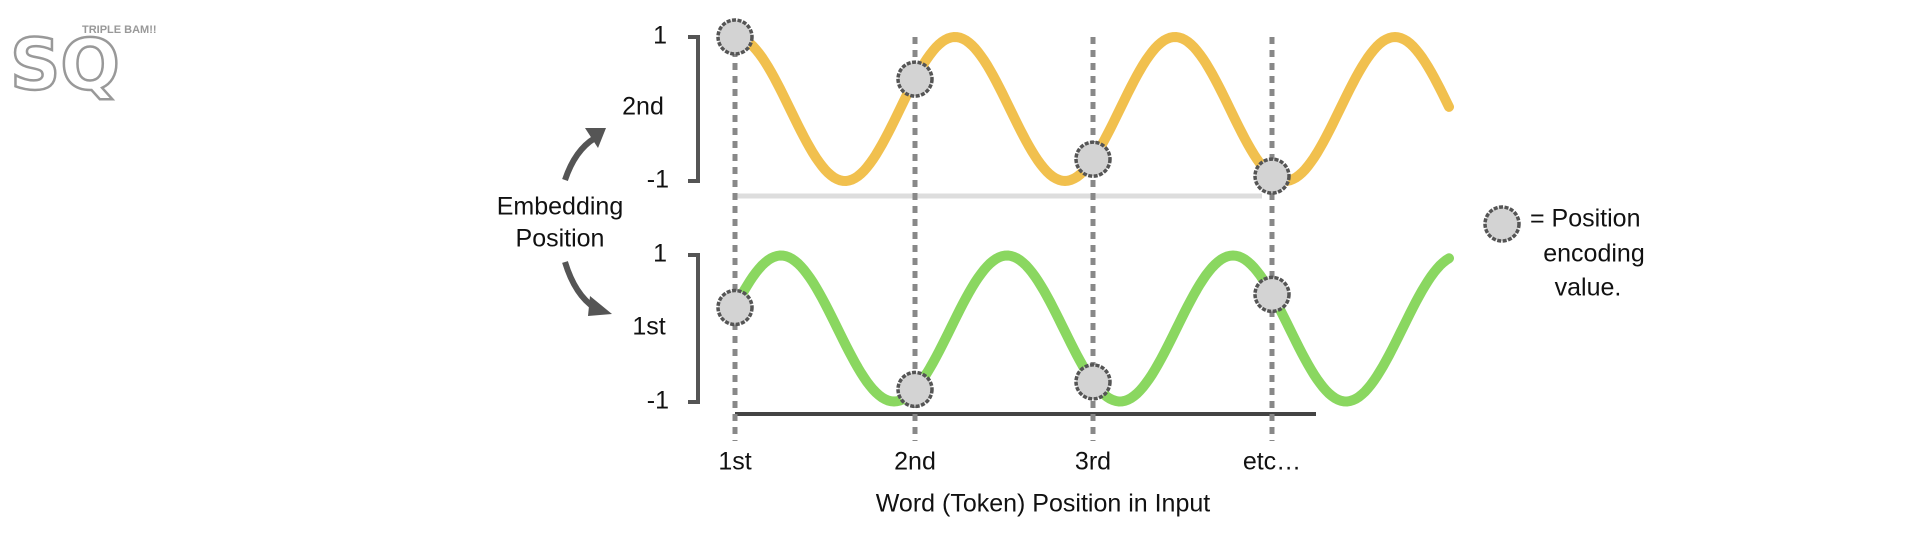 Image resolution: width=1920 pixels, height=540 pixels. What do you see at coordinates (915, 462) in the screenshot?
I see `x-label: 2nd` at bounding box center [915, 462].